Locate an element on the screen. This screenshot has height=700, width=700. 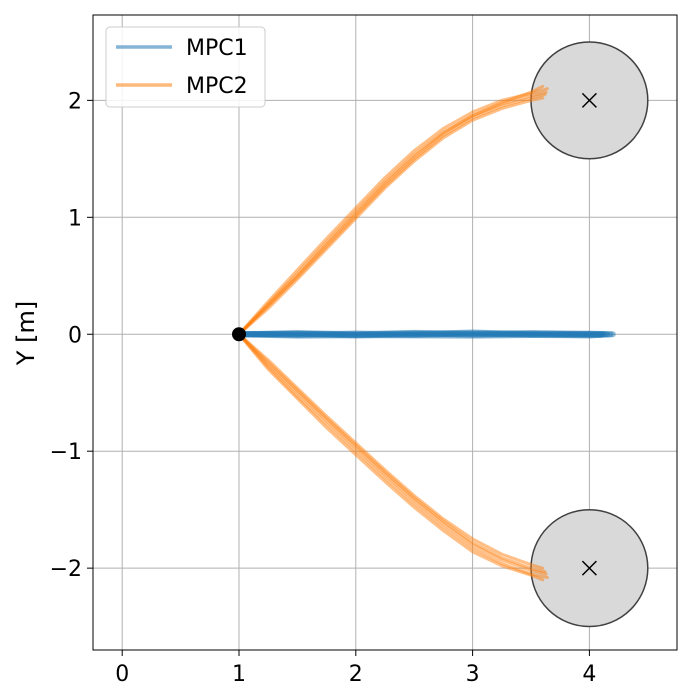
x-tick-label: 1 is located at coordinates (239, 674).